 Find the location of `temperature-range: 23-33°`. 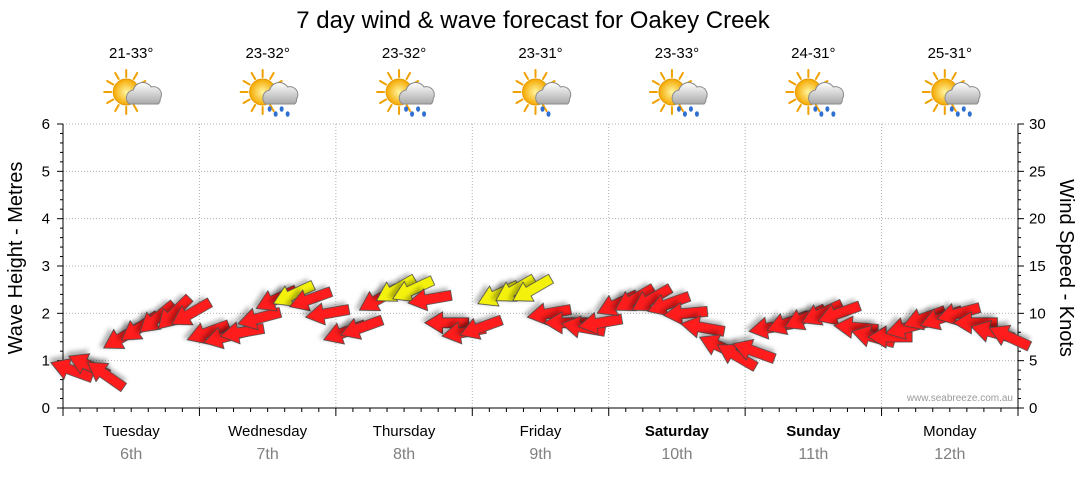

temperature-range: 23-33° is located at coordinates (677, 53).